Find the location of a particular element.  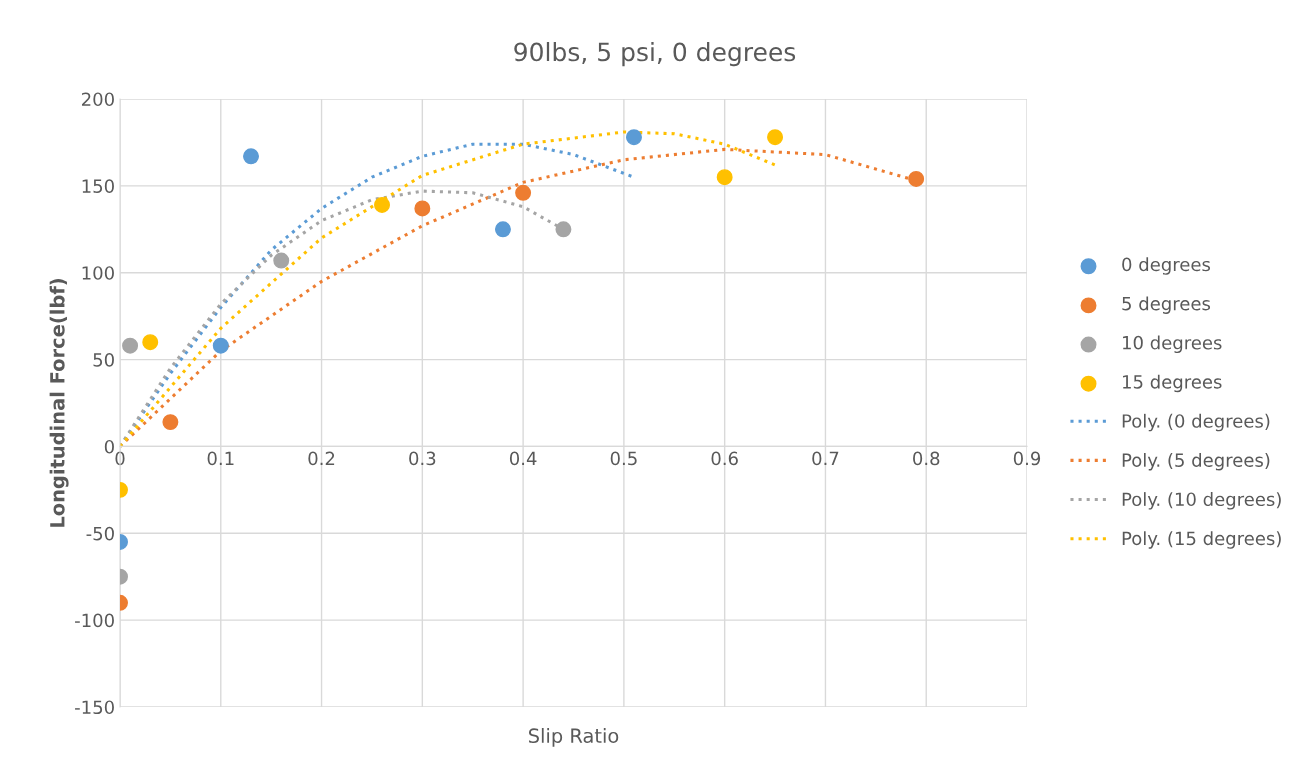

x-tick-label: 0.5 is located at coordinates (623, 458).